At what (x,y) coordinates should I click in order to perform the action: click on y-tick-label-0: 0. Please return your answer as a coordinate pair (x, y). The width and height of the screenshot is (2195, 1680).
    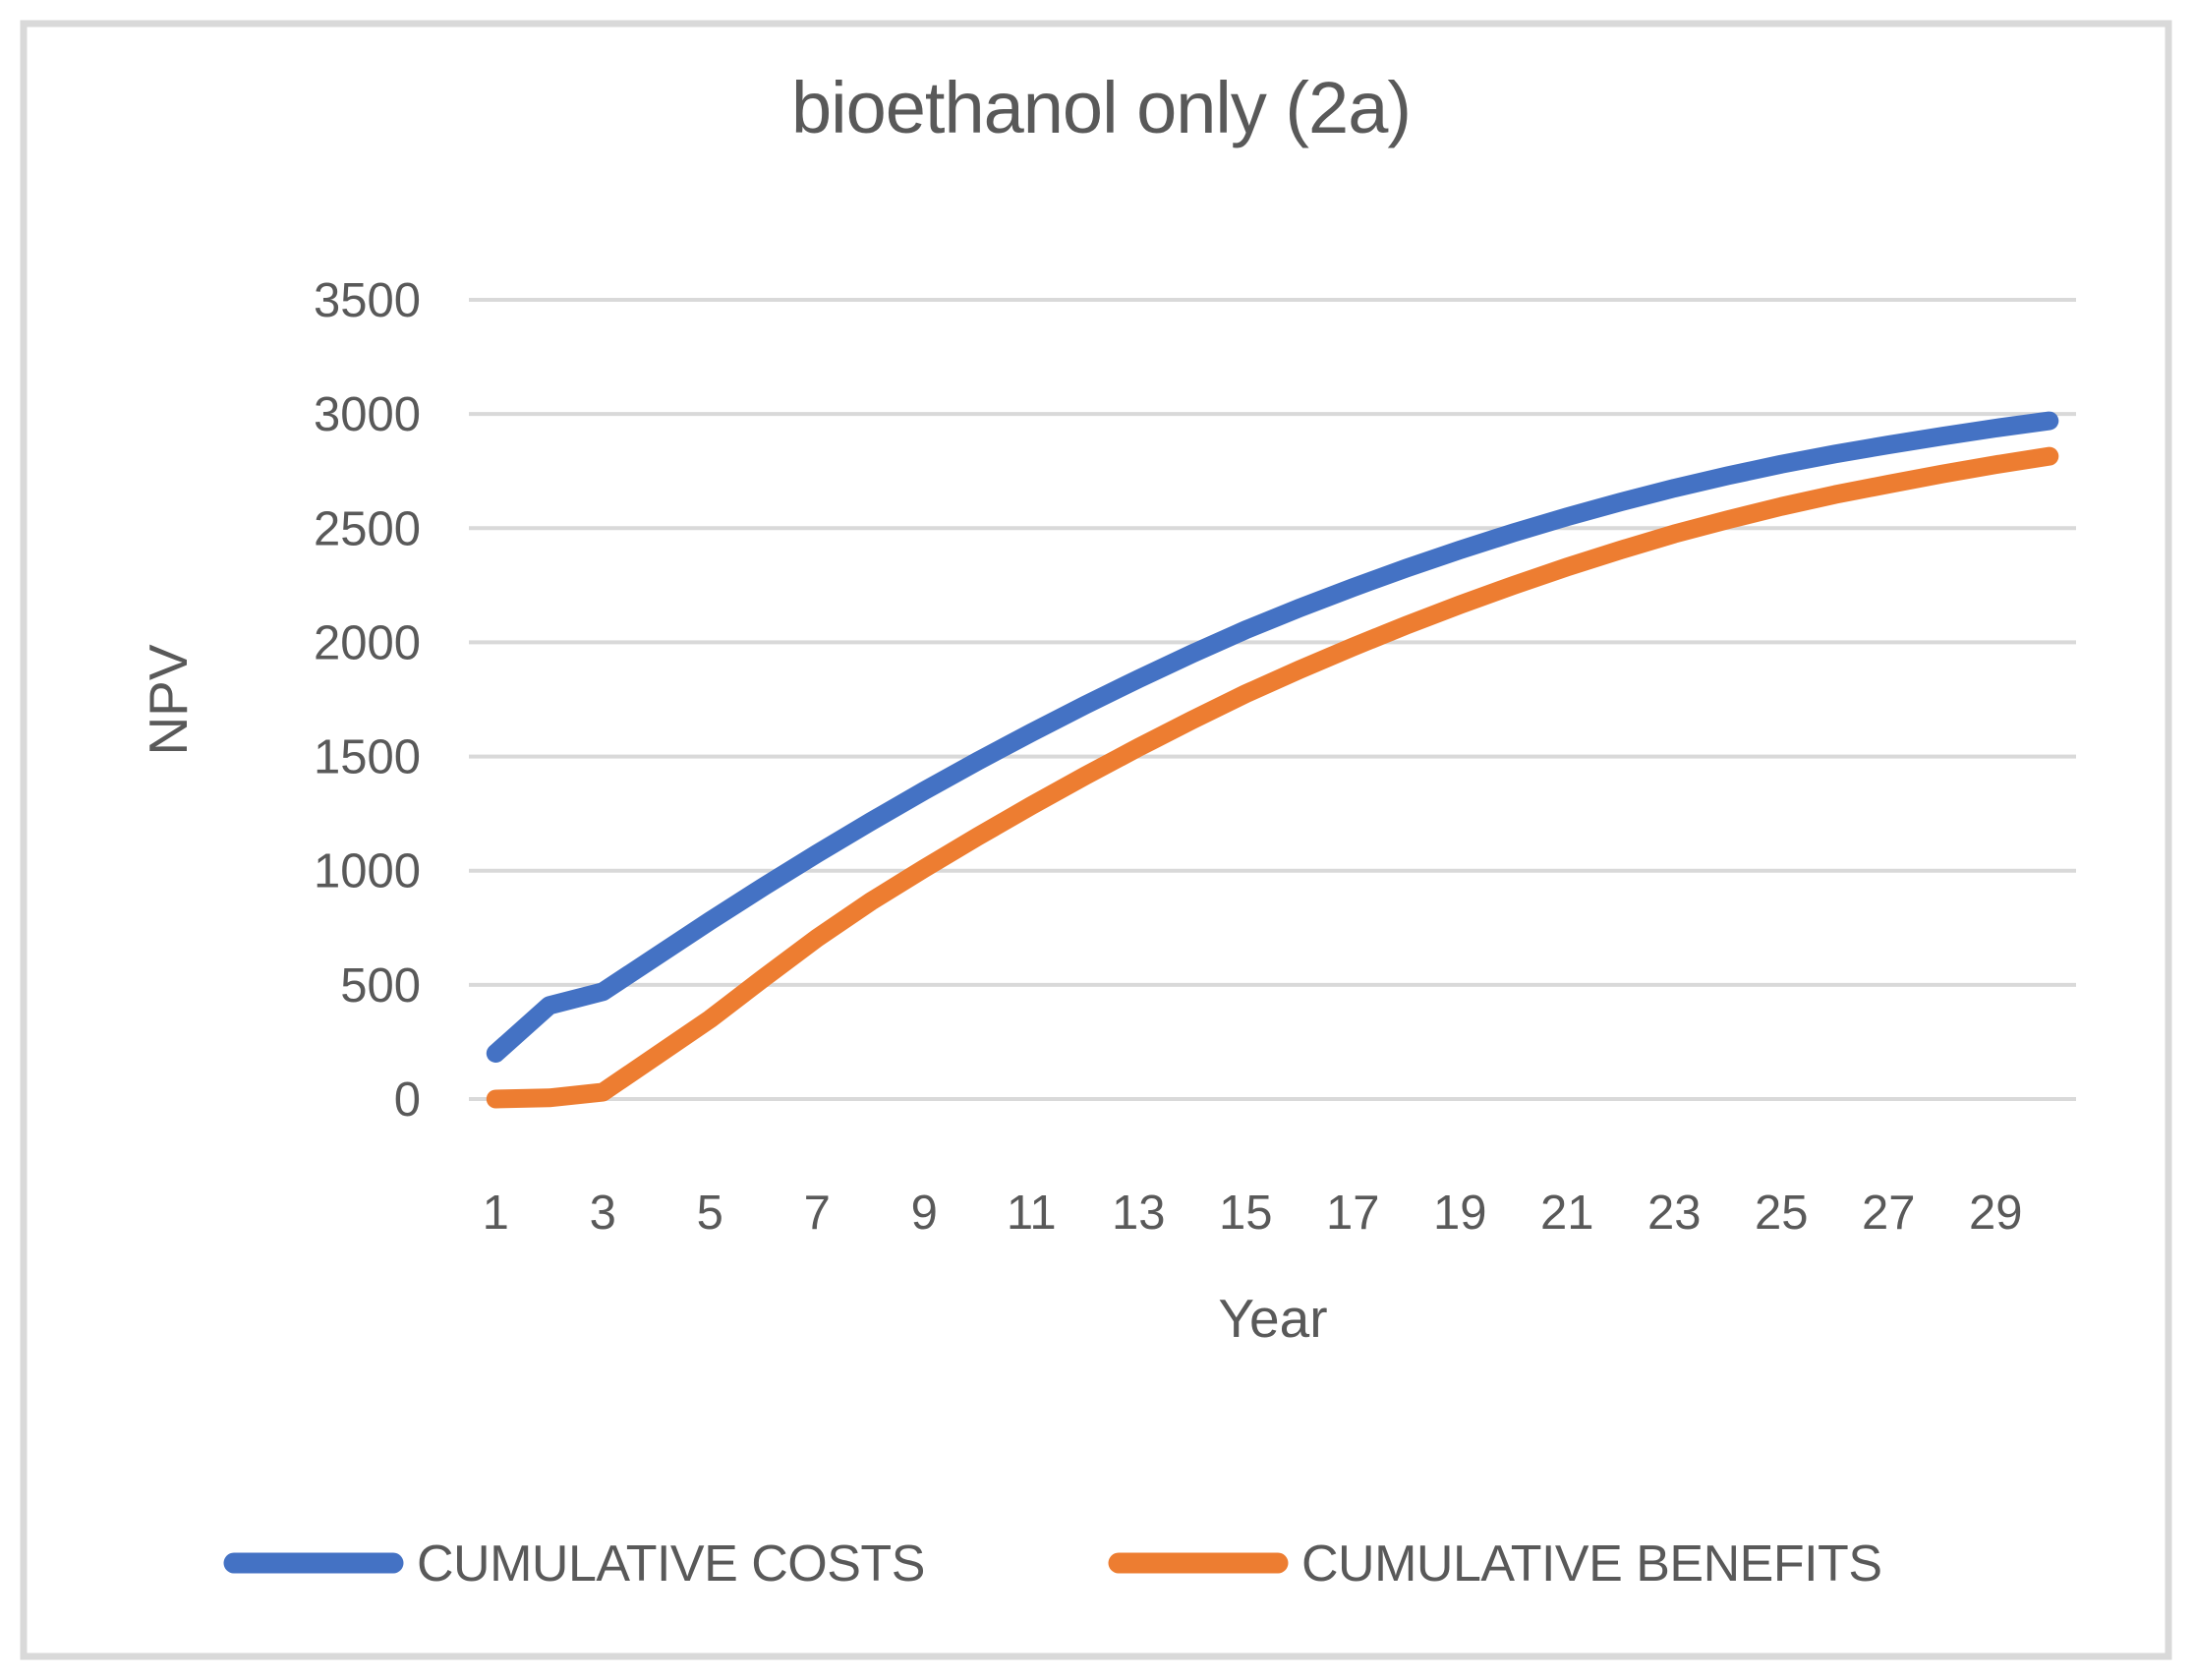
    Looking at the image, I should click on (408, 1100).